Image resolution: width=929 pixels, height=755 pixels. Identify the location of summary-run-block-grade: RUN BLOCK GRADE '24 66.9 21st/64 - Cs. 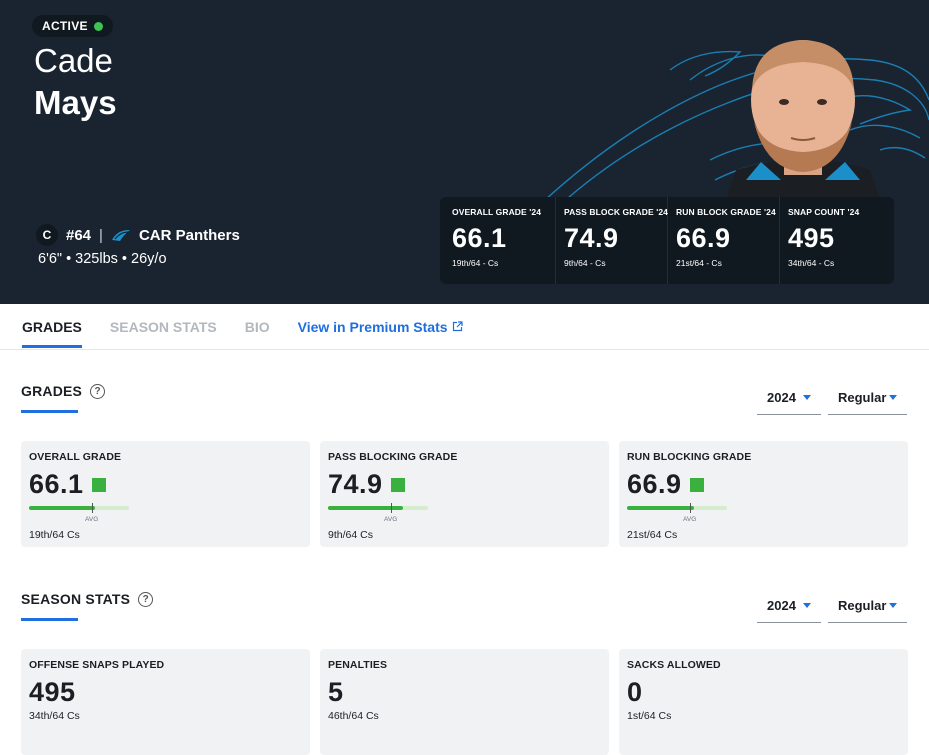
(724, 240).